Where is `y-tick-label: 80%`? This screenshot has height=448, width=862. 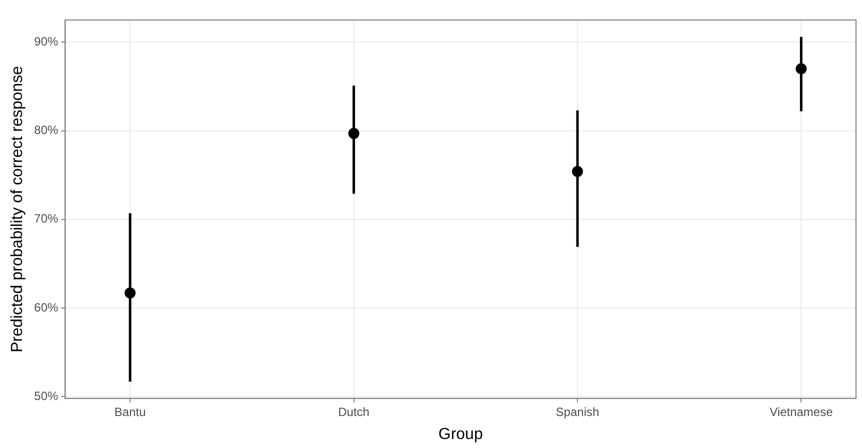
y-tick-label: 80% is located at coordinates (46, 130).